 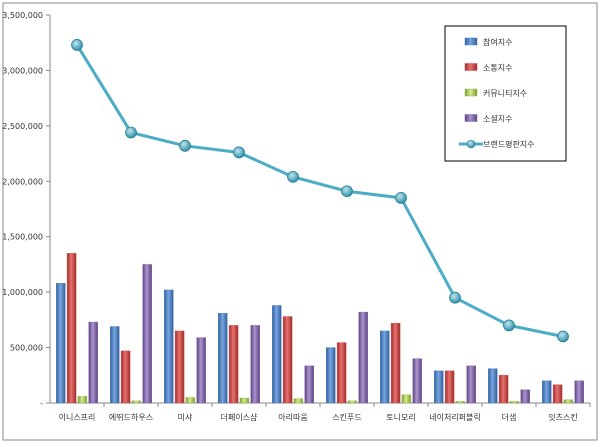 What do you see at coordinates (239, 417) in the screenshot?
I see `x-tick-label: 더페이스샵` at bounding box center [239, 417].